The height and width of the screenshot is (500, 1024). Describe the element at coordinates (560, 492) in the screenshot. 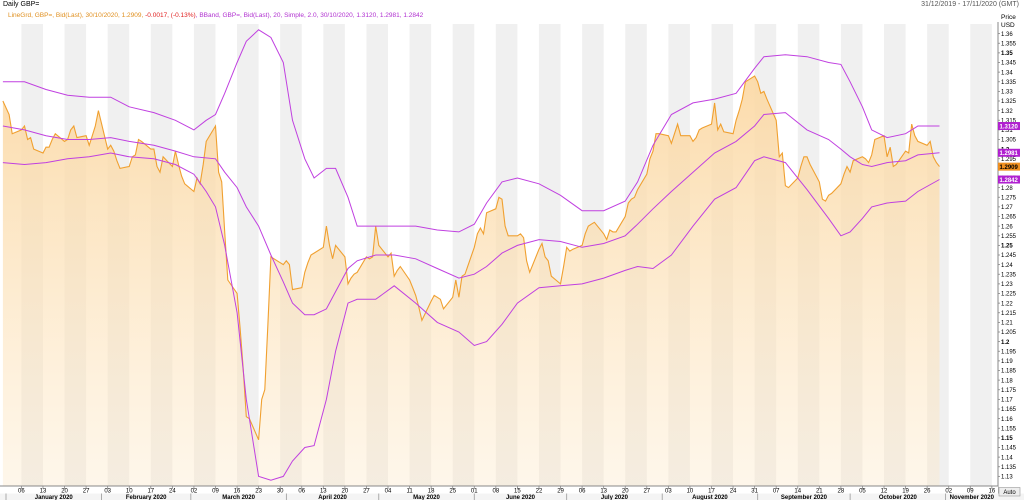

I see `week-label: 29` at that location.